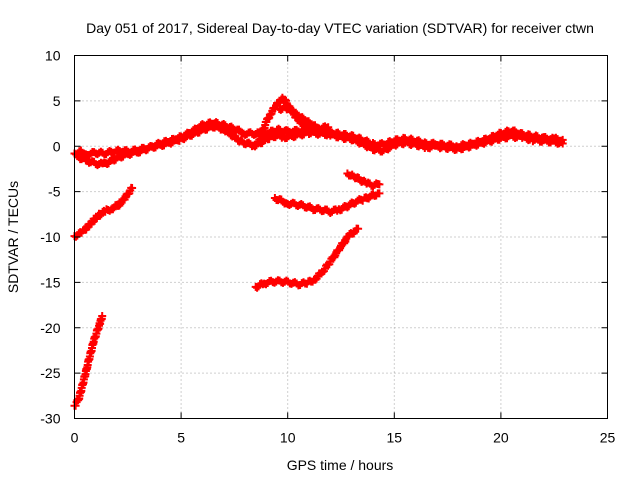 The height and width of the screenshot is (480, 640). What do you see at coordinates (181, 438) in the screenshot?
I see `x-tick-label: 5` at bounding box center [181, 438].